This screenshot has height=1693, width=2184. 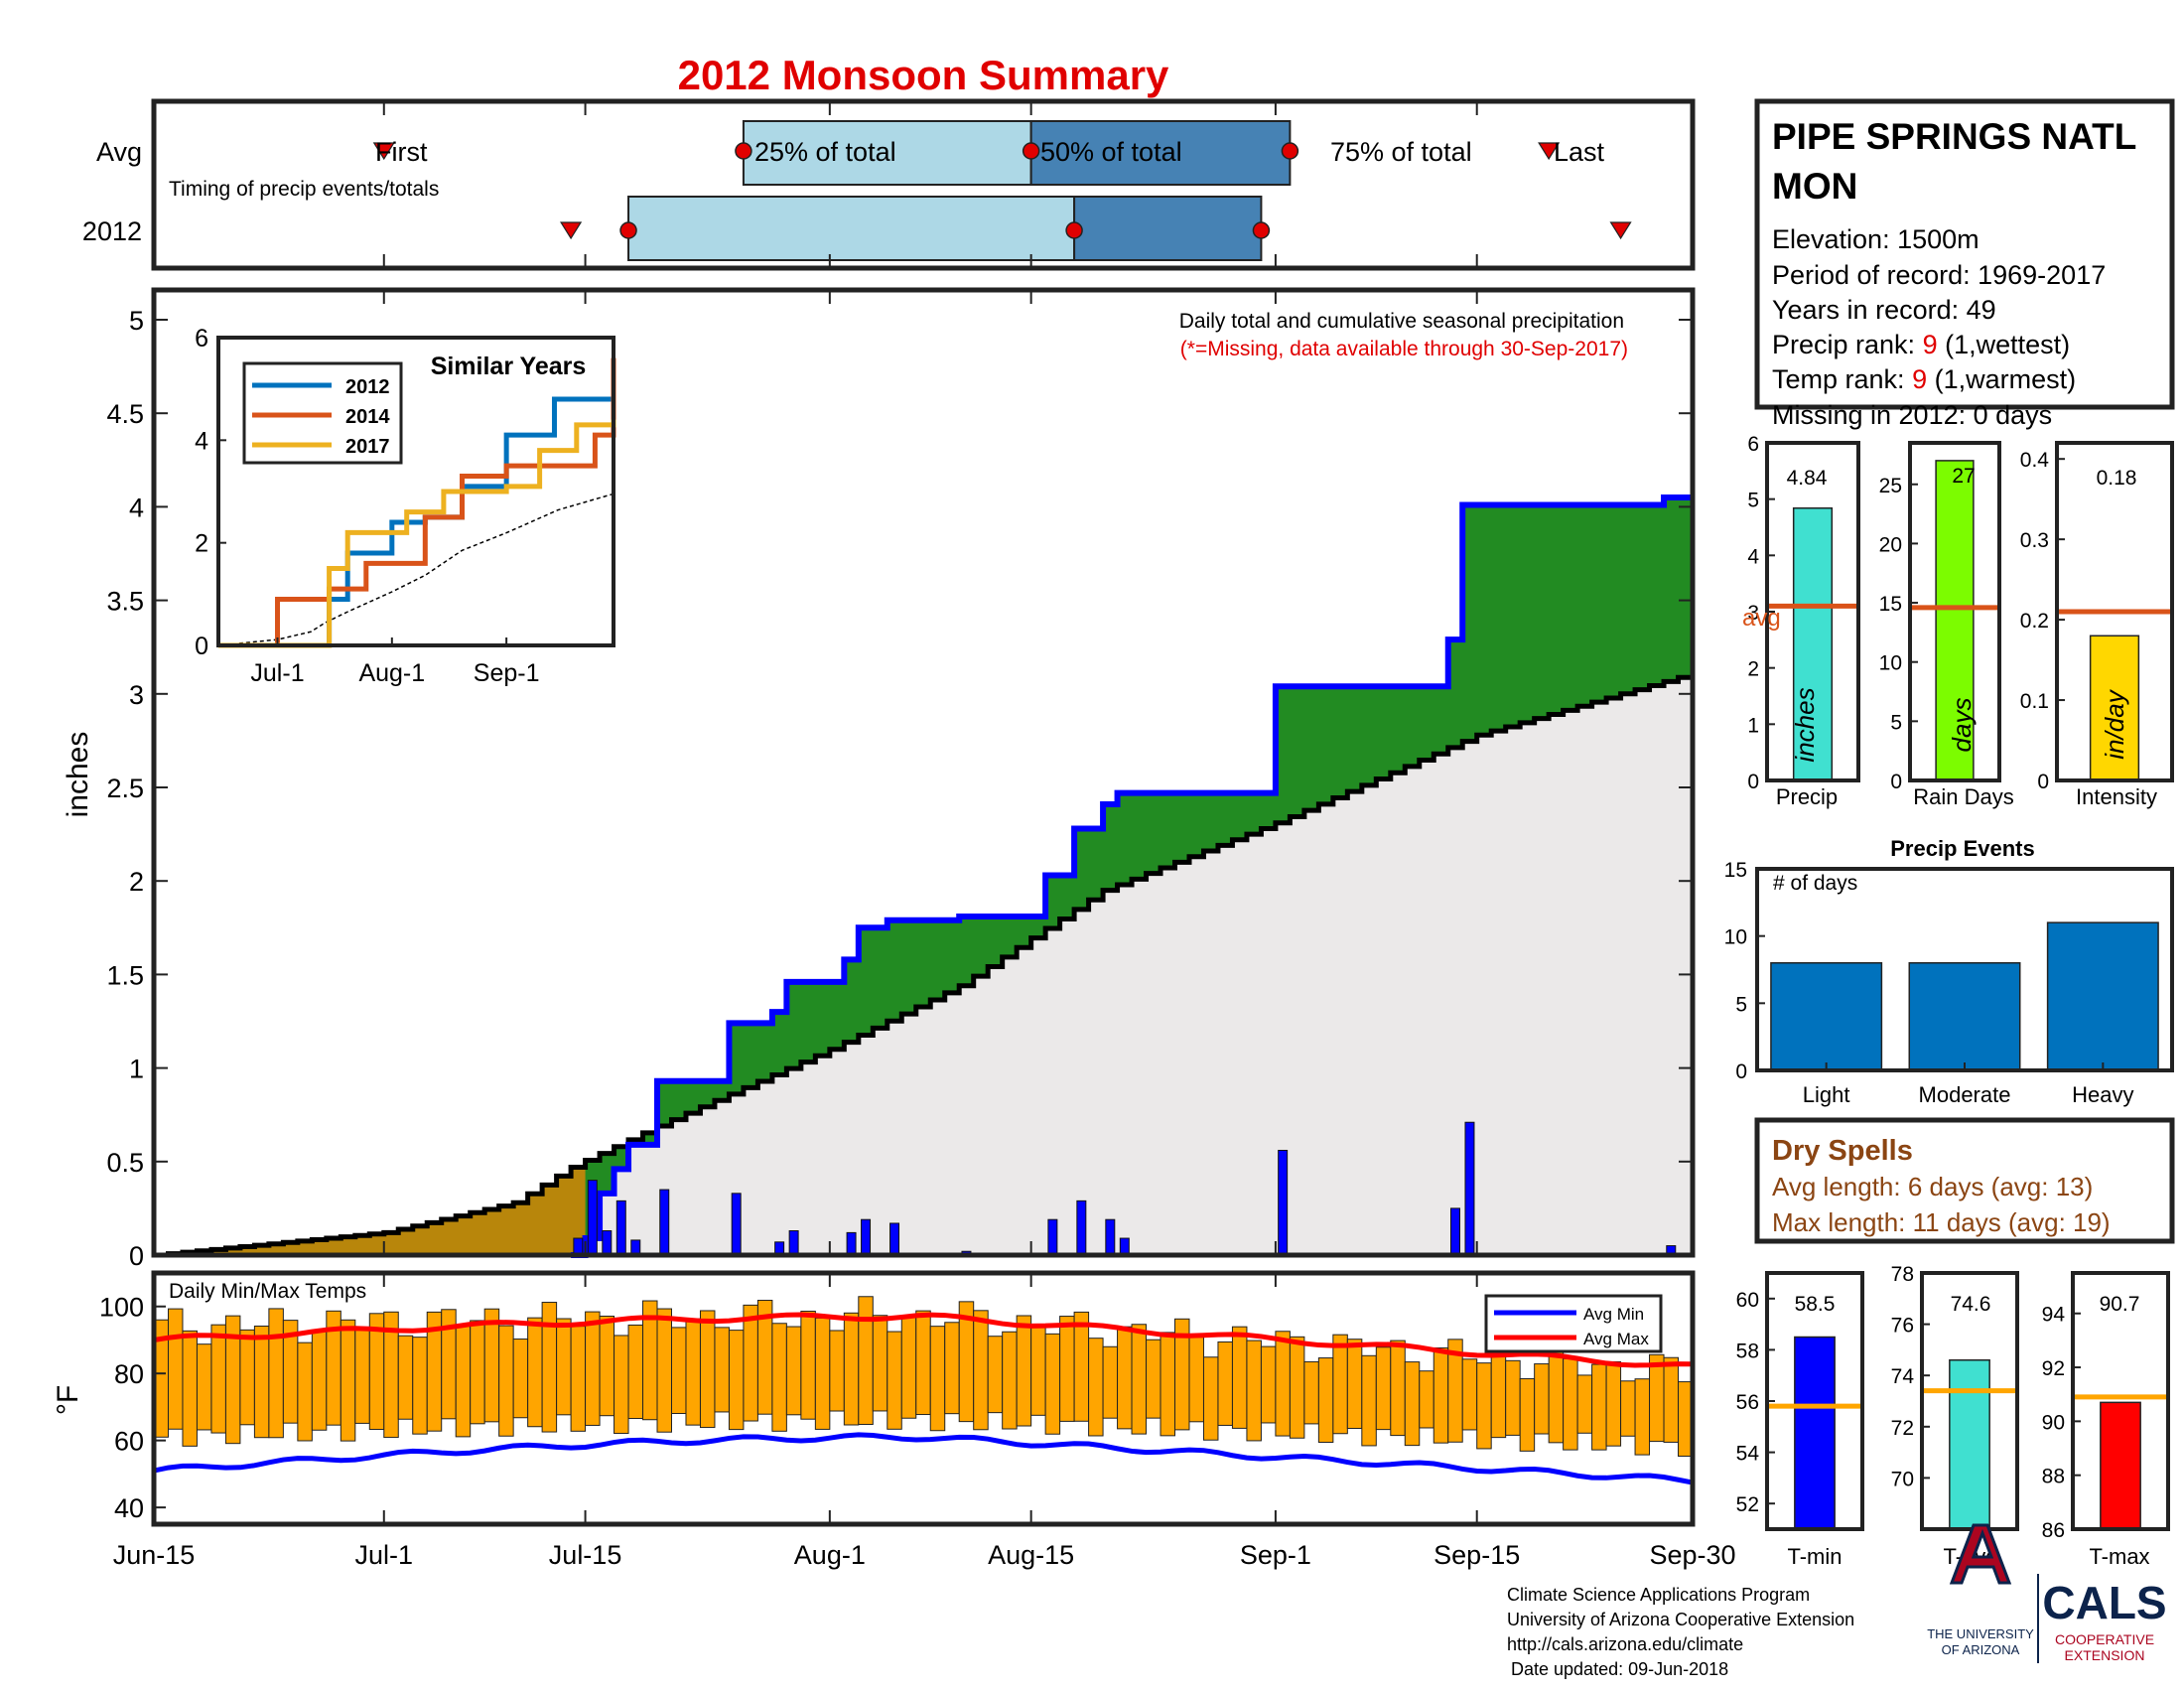 What do you see at coordinates (384, 1555) in the screenshot?
I see `date-tick-label: Jul-1` at bounding box center [384, 1555].